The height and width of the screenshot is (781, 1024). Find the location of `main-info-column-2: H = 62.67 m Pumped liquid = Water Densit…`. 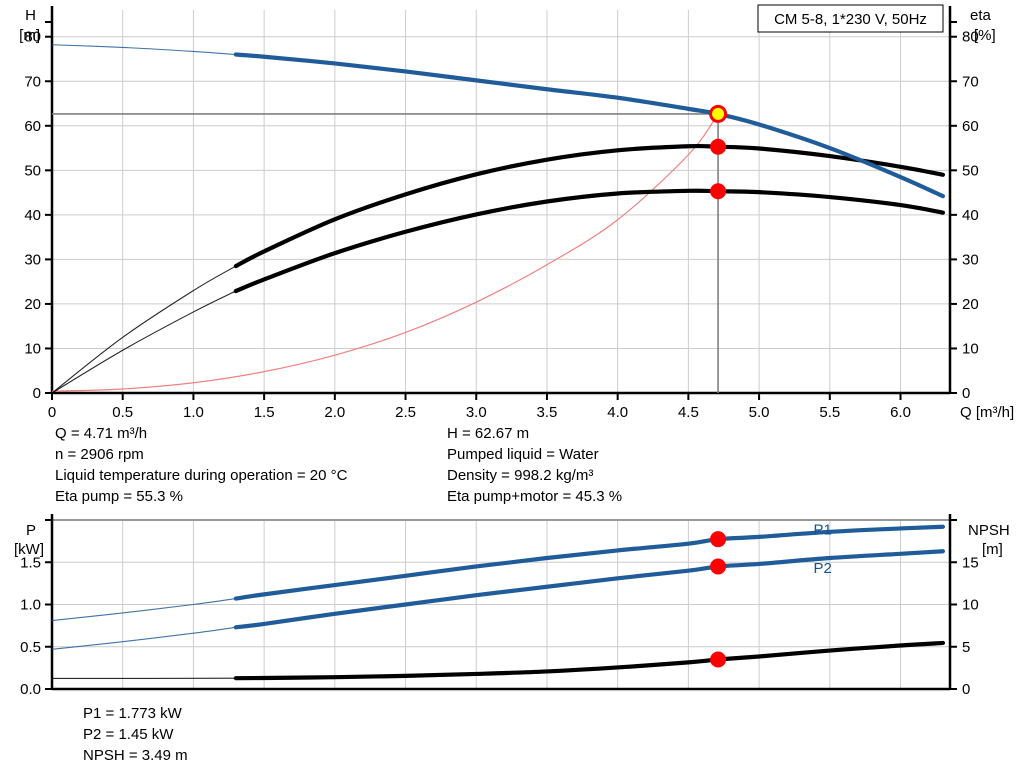

main-info-column-2: H = 62.67 m Pumped liquid = Water Densit… is located at coordinates (534, 465).